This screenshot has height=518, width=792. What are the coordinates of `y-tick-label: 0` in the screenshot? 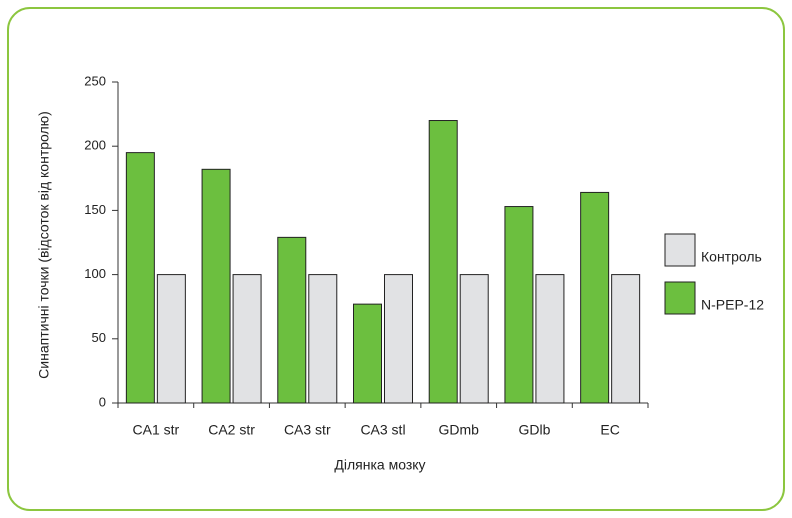 It's located at (102, 401).